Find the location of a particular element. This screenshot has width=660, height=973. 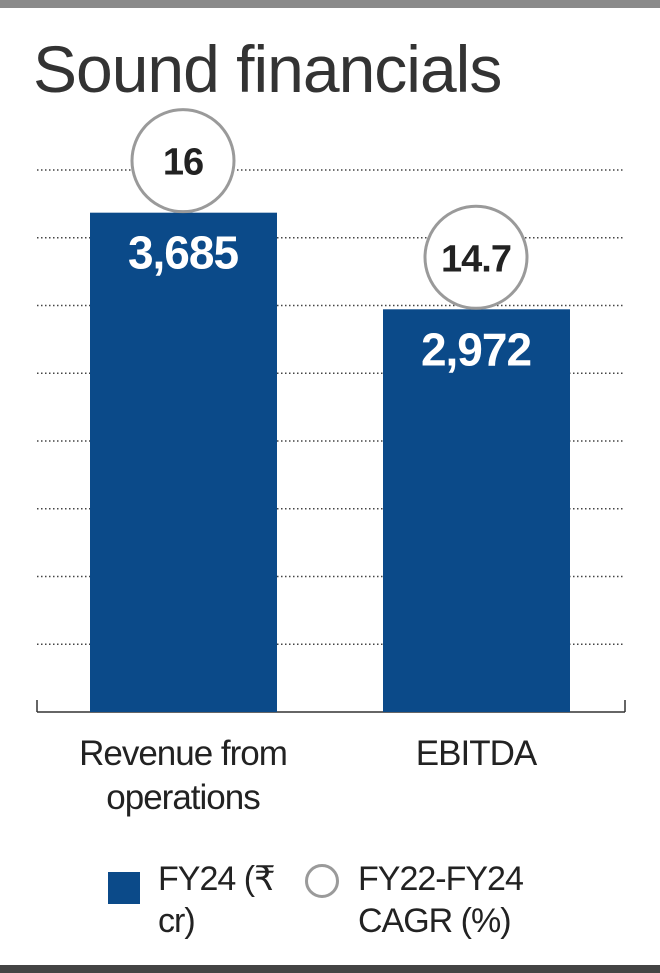

cagr-label: 16 is located at coordinates (183, 163).